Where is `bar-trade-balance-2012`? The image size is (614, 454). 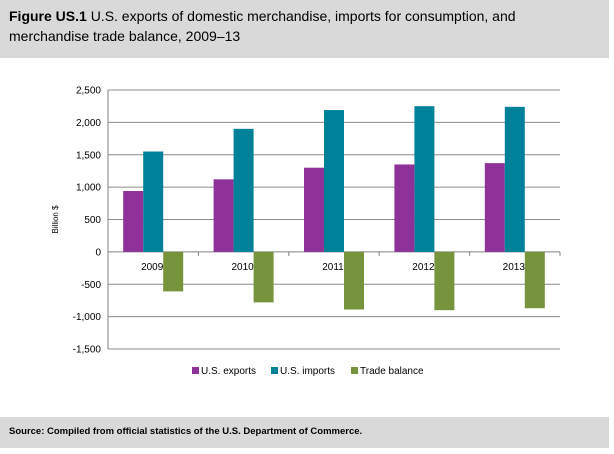 bar-trade-balance-2012 is located at coordinates (444, 281).